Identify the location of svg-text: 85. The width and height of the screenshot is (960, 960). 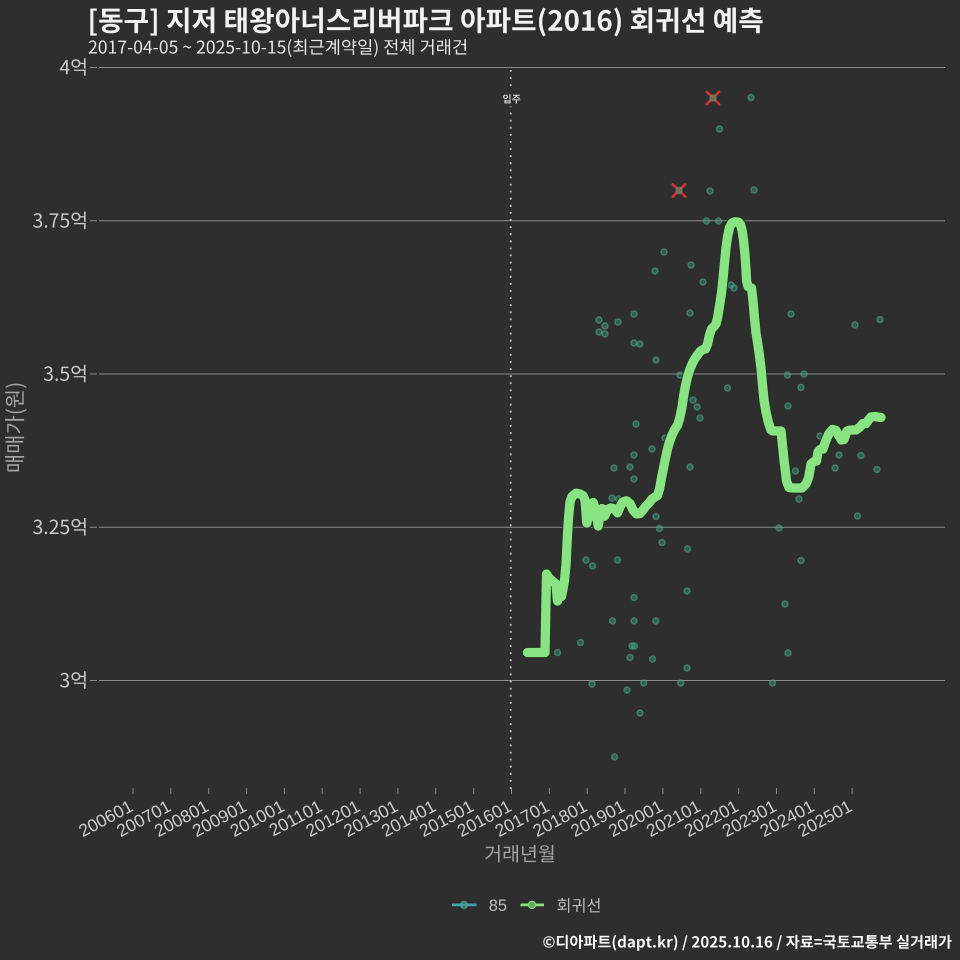
(498, 906).